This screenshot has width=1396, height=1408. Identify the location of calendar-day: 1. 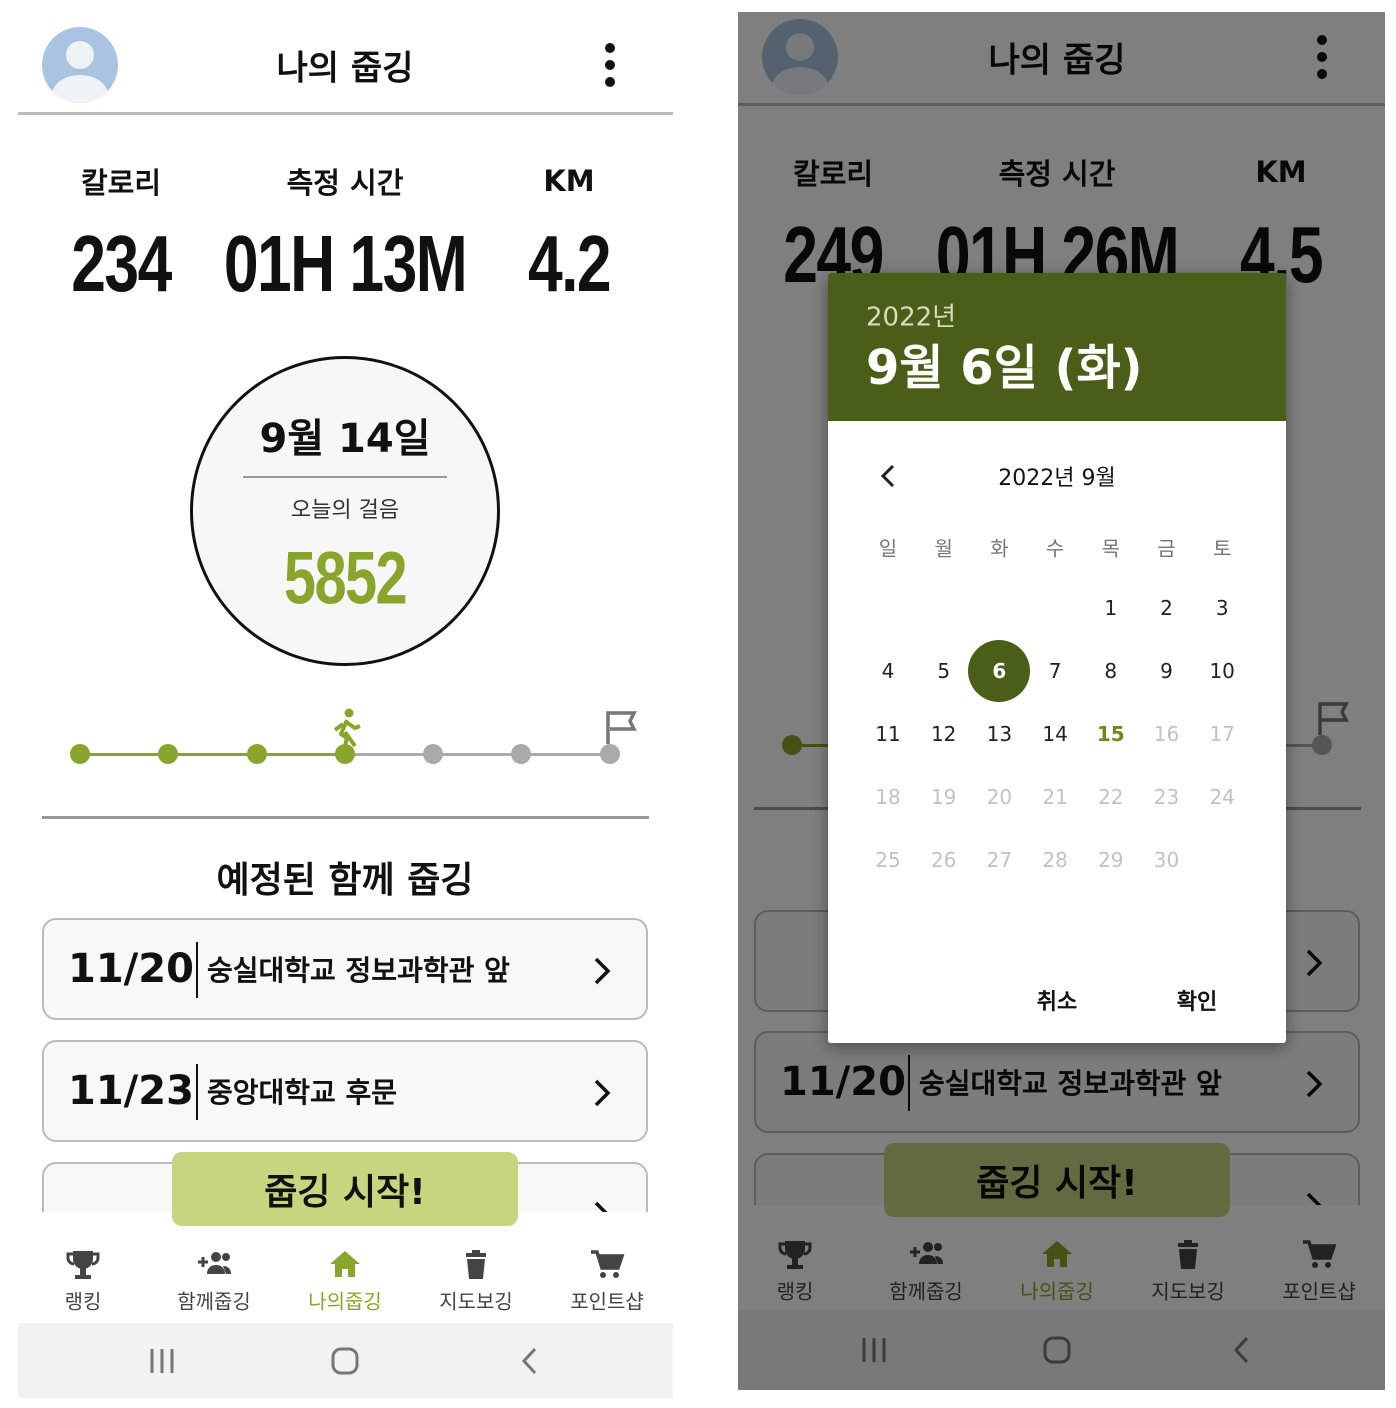
(1111, 608).